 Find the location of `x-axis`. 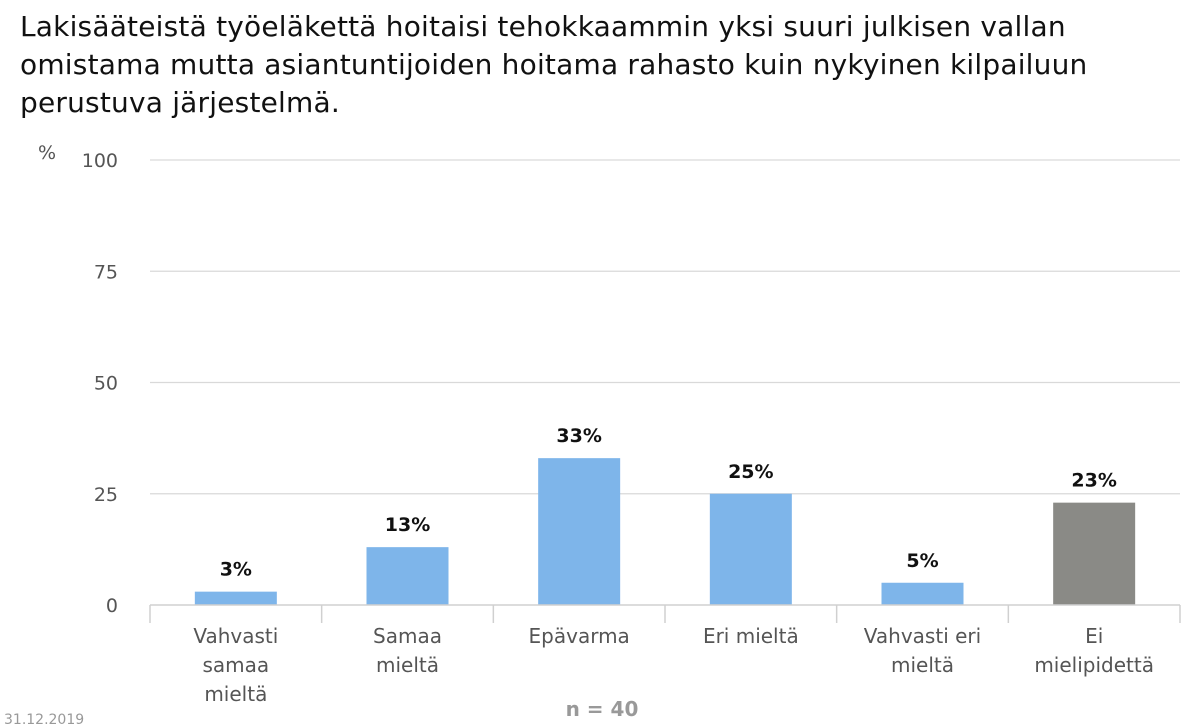

x-axis is located at coordinates (665, 613).